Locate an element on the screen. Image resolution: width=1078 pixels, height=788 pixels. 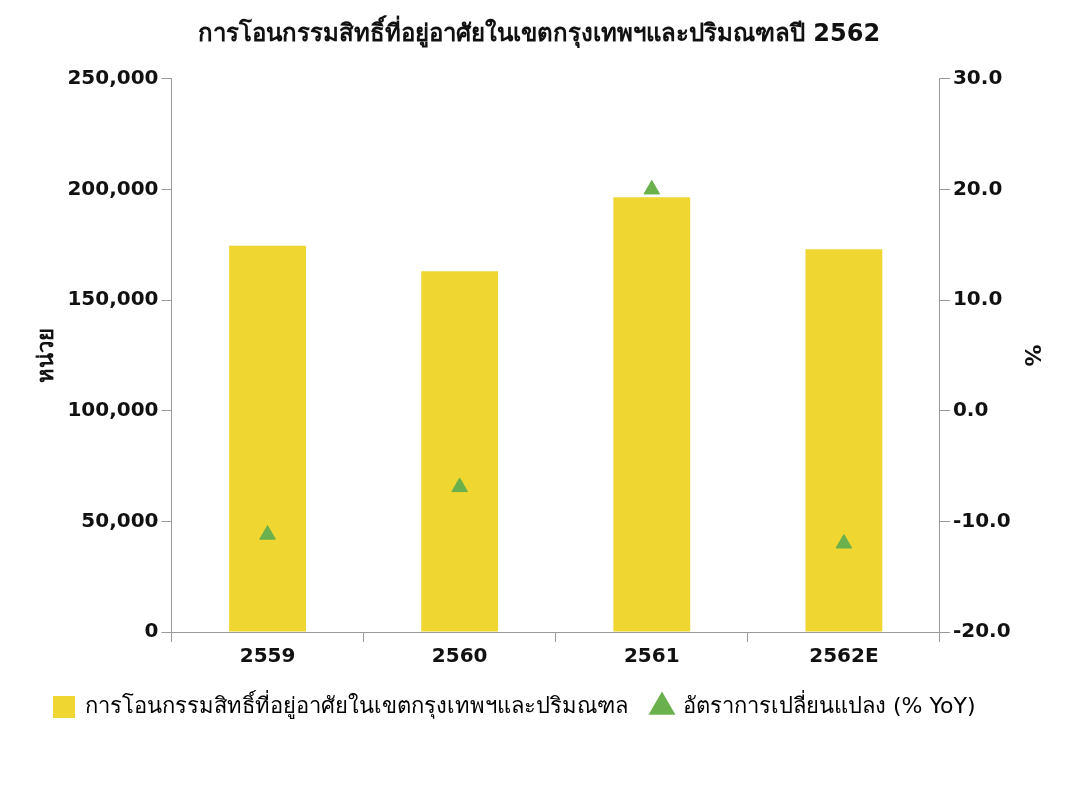
y2-tick-label: 30.0 is located at coordinates (977, 77).